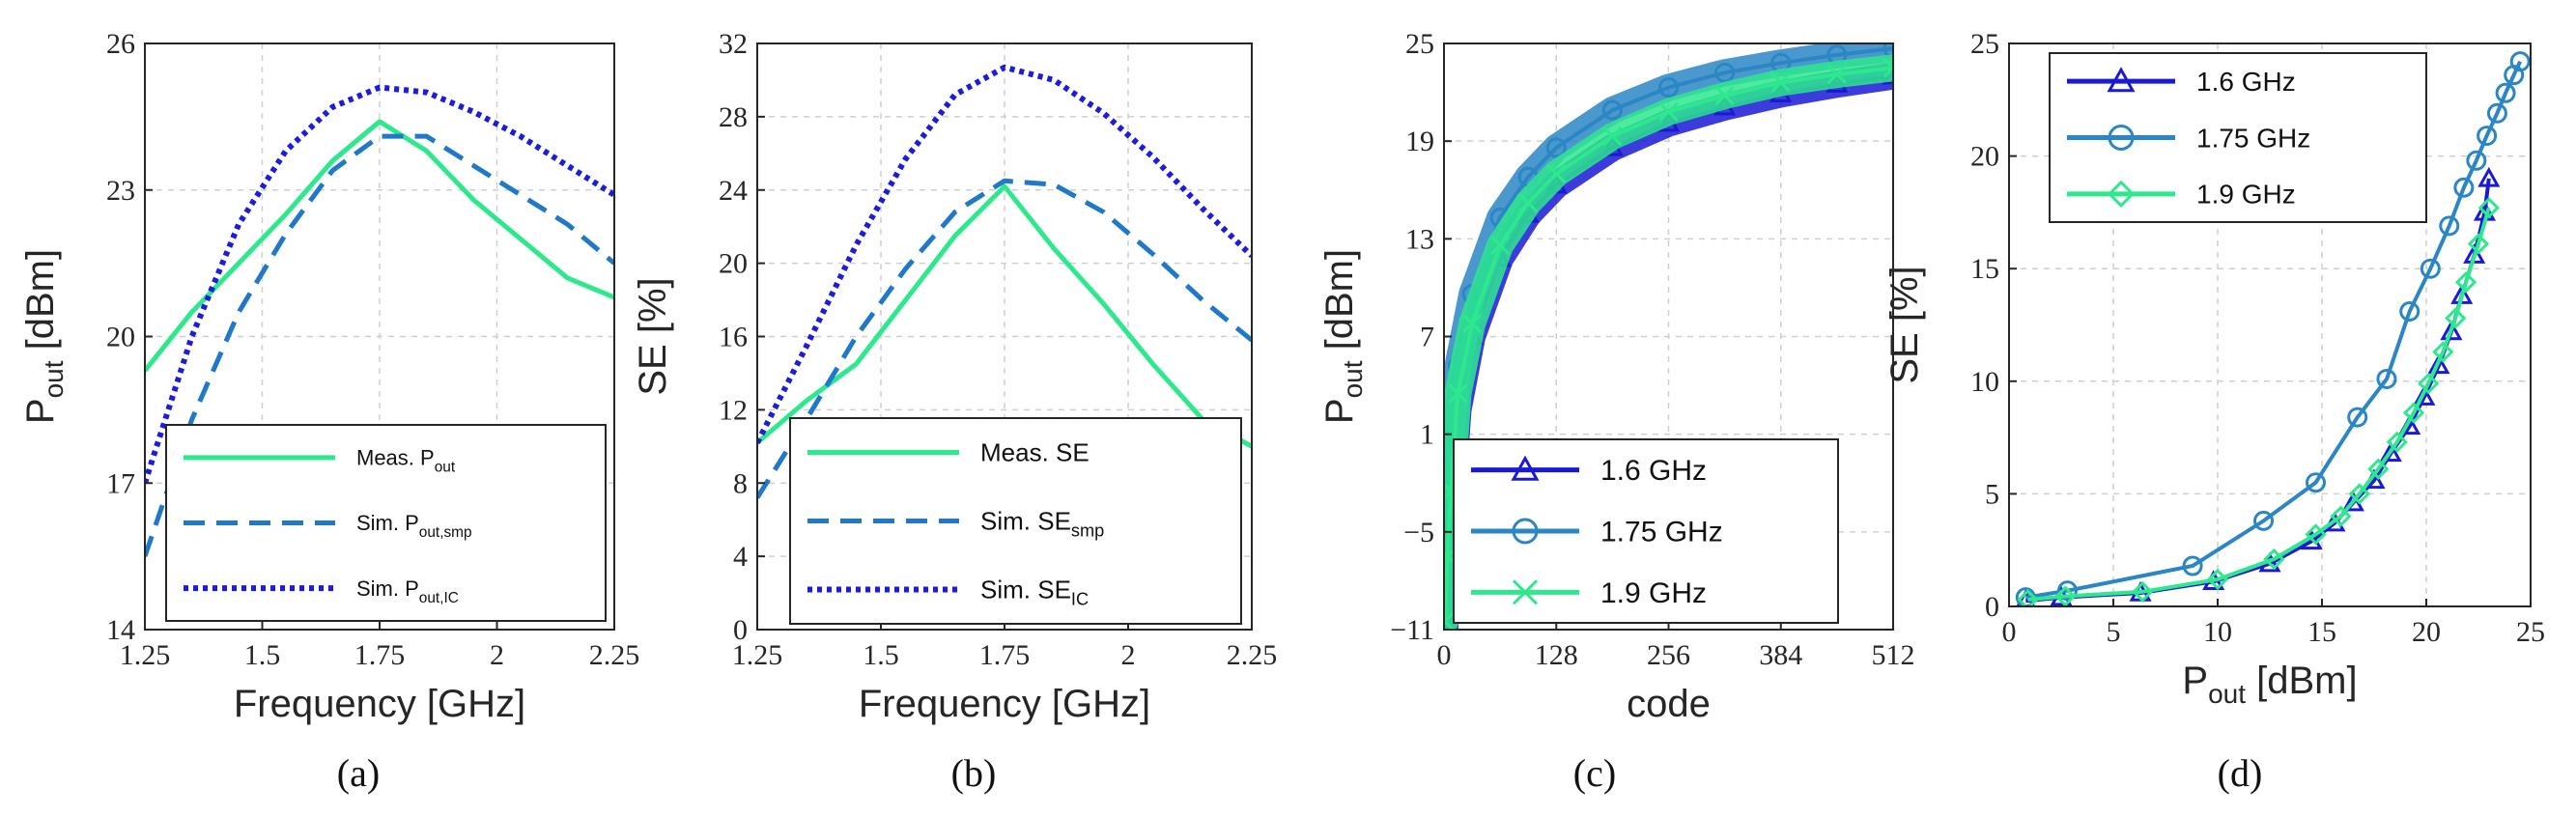  I want to click on text-span: IC, so click(1080, 599).